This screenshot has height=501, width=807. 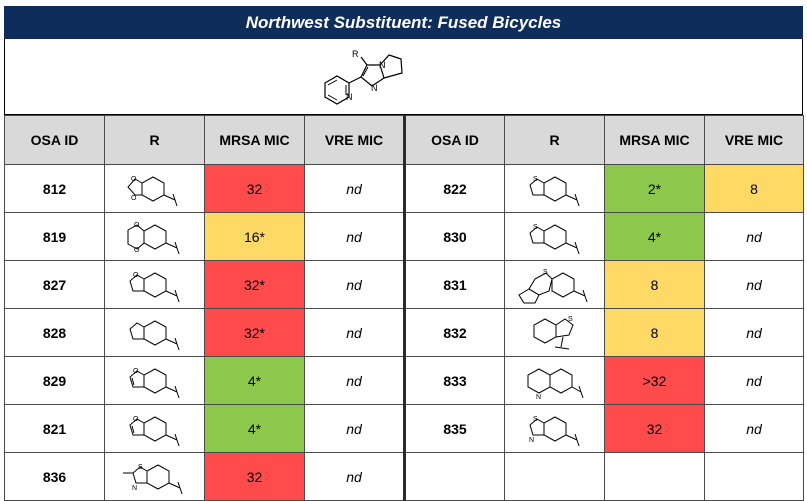 What do you see at coordinates (654, 188) in the screenshot?
I see `mrsa-mic-cell: 2*` at bounding box center [654, 188].